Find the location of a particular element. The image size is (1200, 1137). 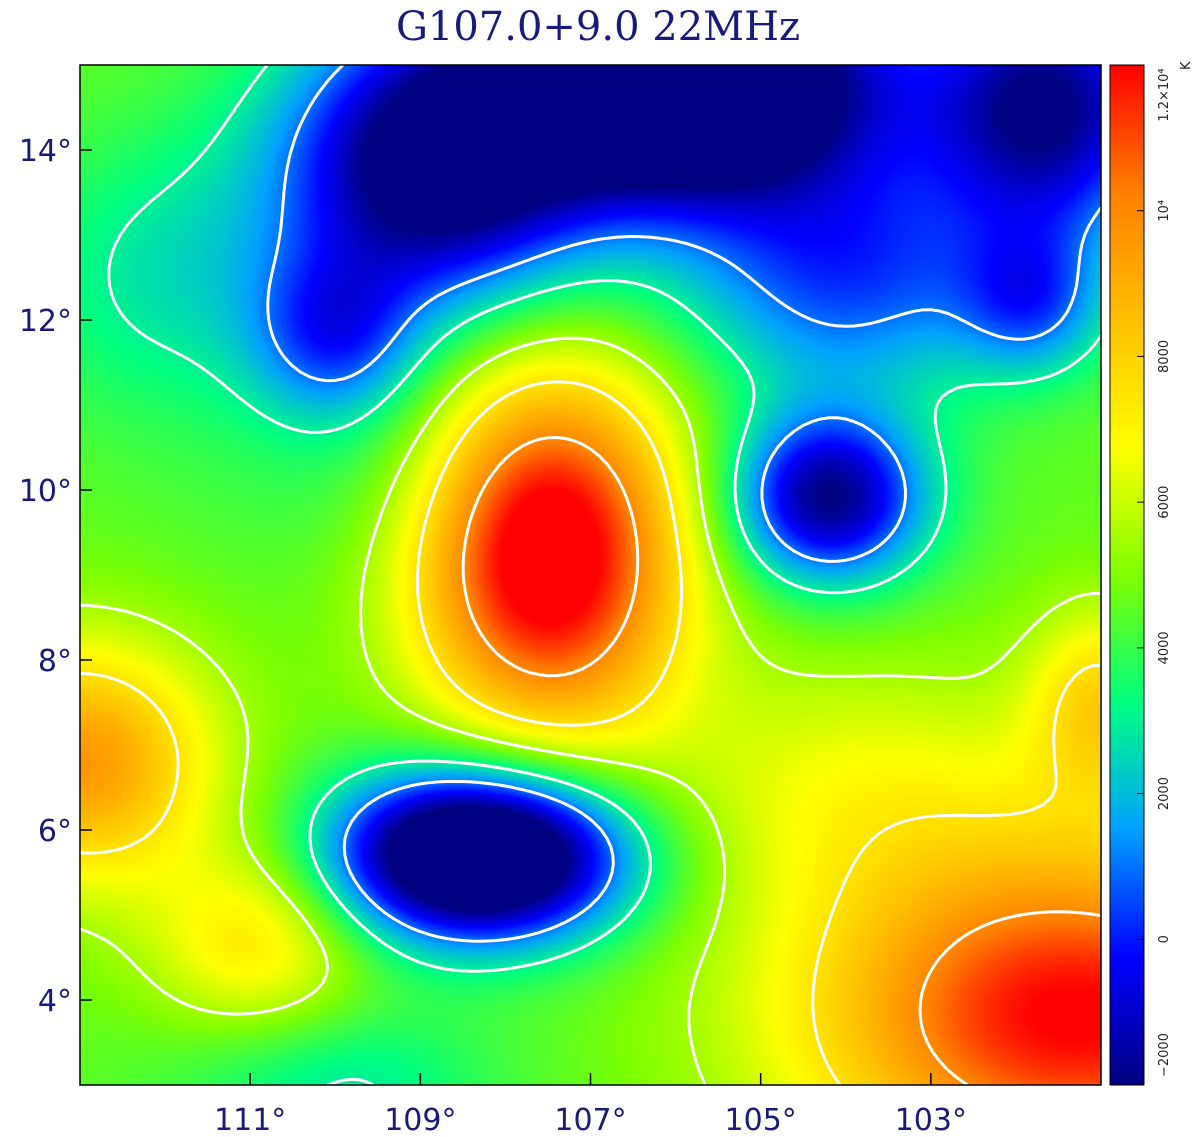

colorbar-tick-label: 1.2×10⁴ is located at coordinates (1164, 94).